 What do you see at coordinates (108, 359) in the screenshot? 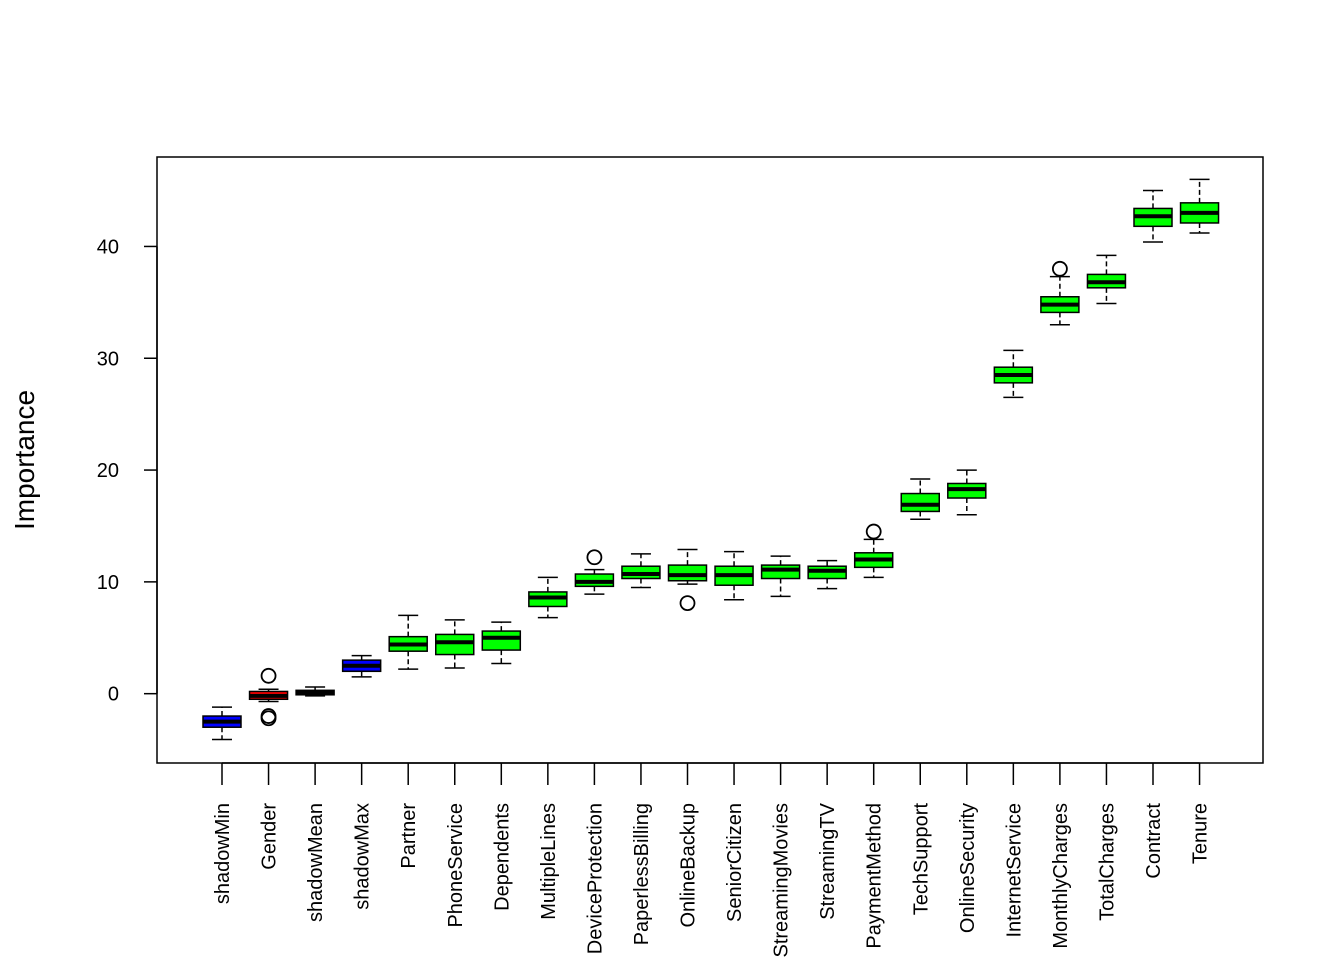
I see `y-tick-label: 30` at bounding box center [108, 359].